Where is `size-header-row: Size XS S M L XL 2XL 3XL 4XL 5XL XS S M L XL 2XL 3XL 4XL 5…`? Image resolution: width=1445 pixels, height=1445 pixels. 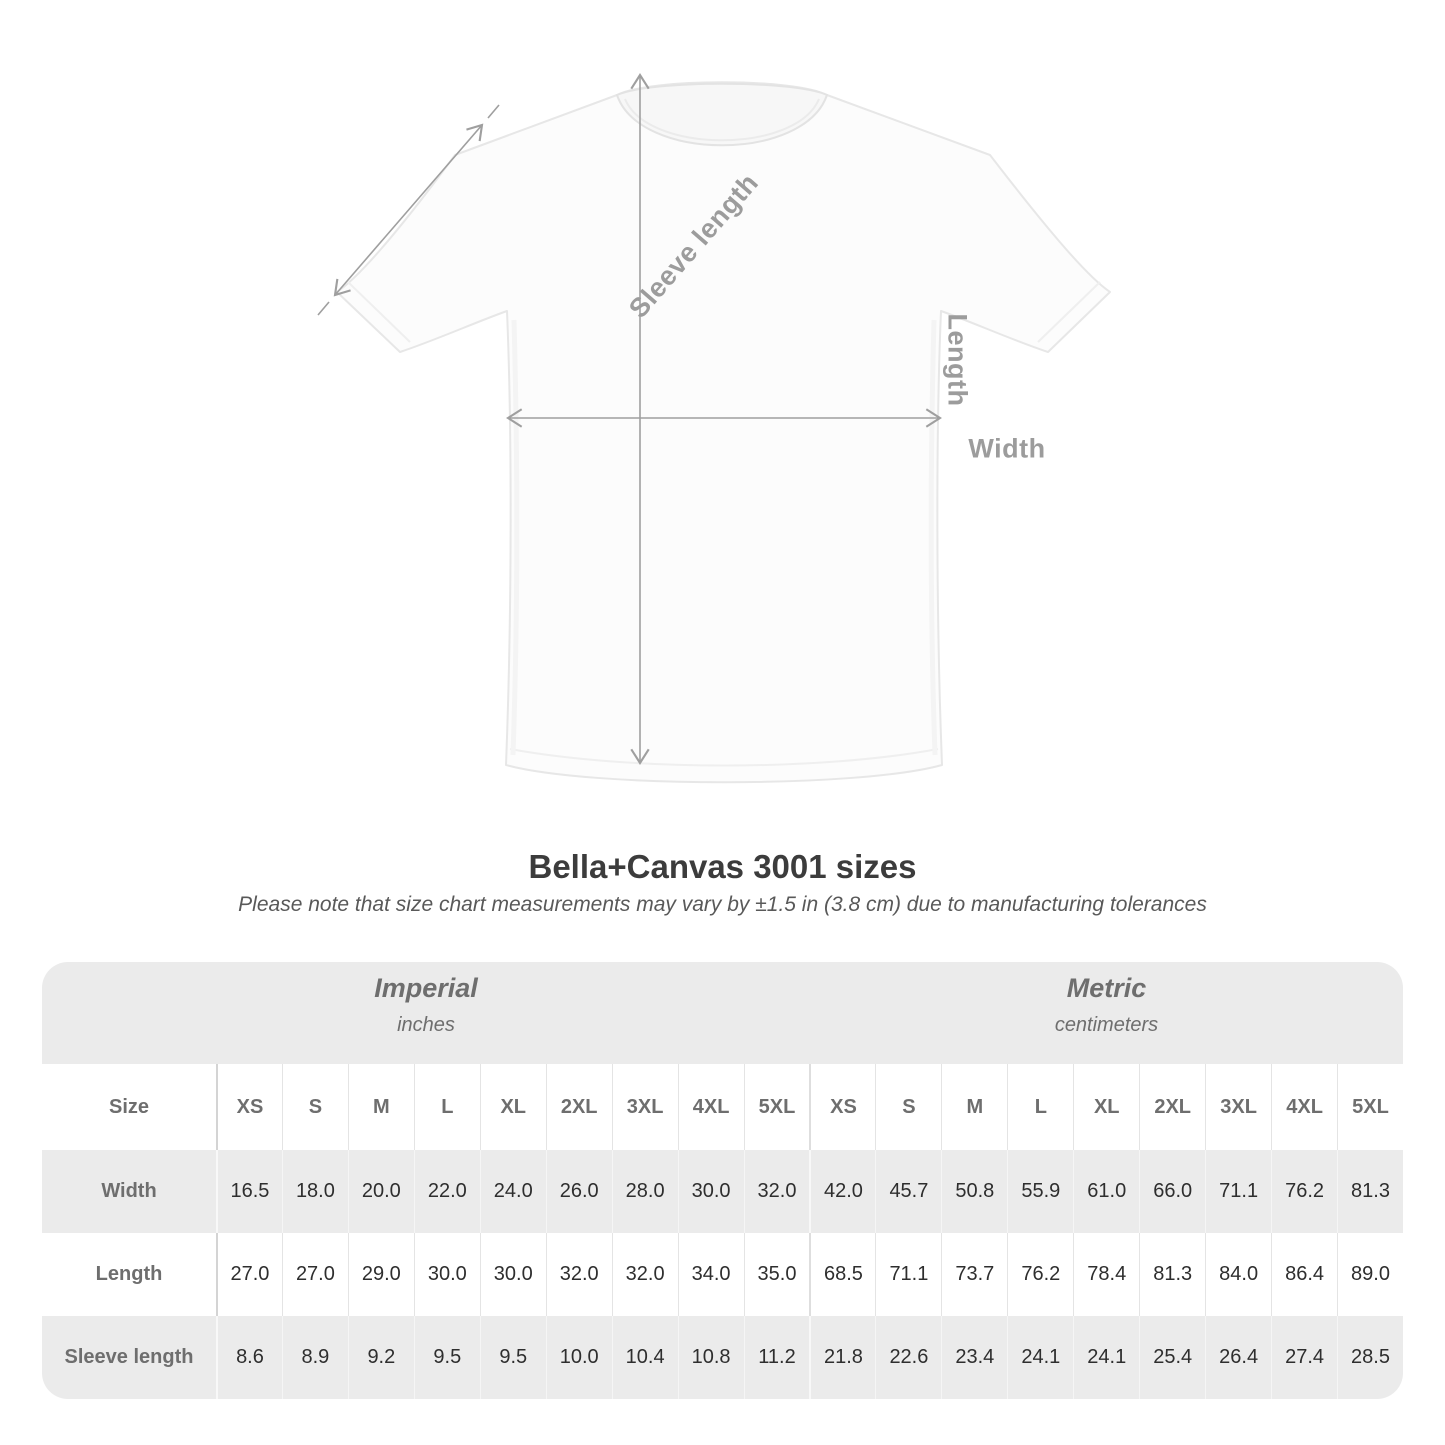
size-header-row: Size XS S M L XL 2XL 3XL 4XL 5XL XS S M L XL 2XL 3XL 4XL 5… is located at coordinates (722, 1107).